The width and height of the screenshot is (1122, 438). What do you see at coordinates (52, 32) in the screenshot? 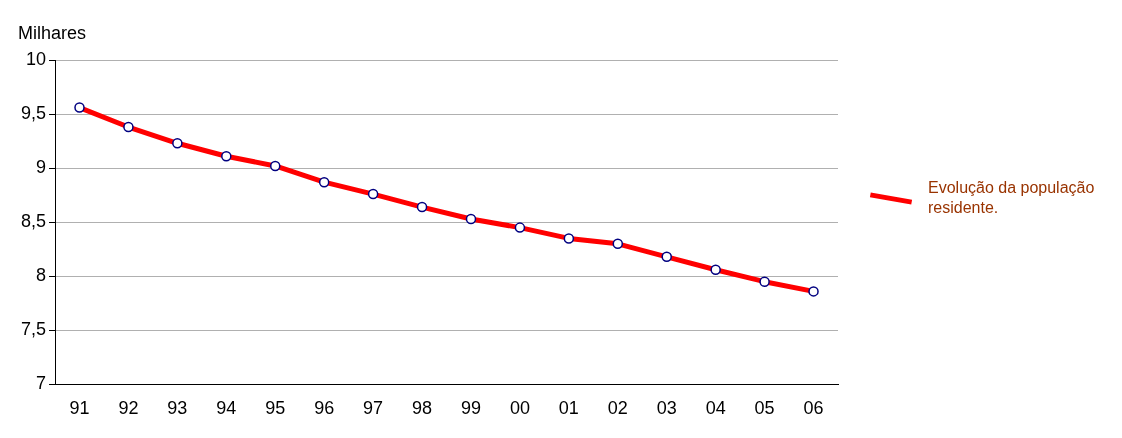
I see `y-axis-title: Milhares` at bounding box center [52, 32].